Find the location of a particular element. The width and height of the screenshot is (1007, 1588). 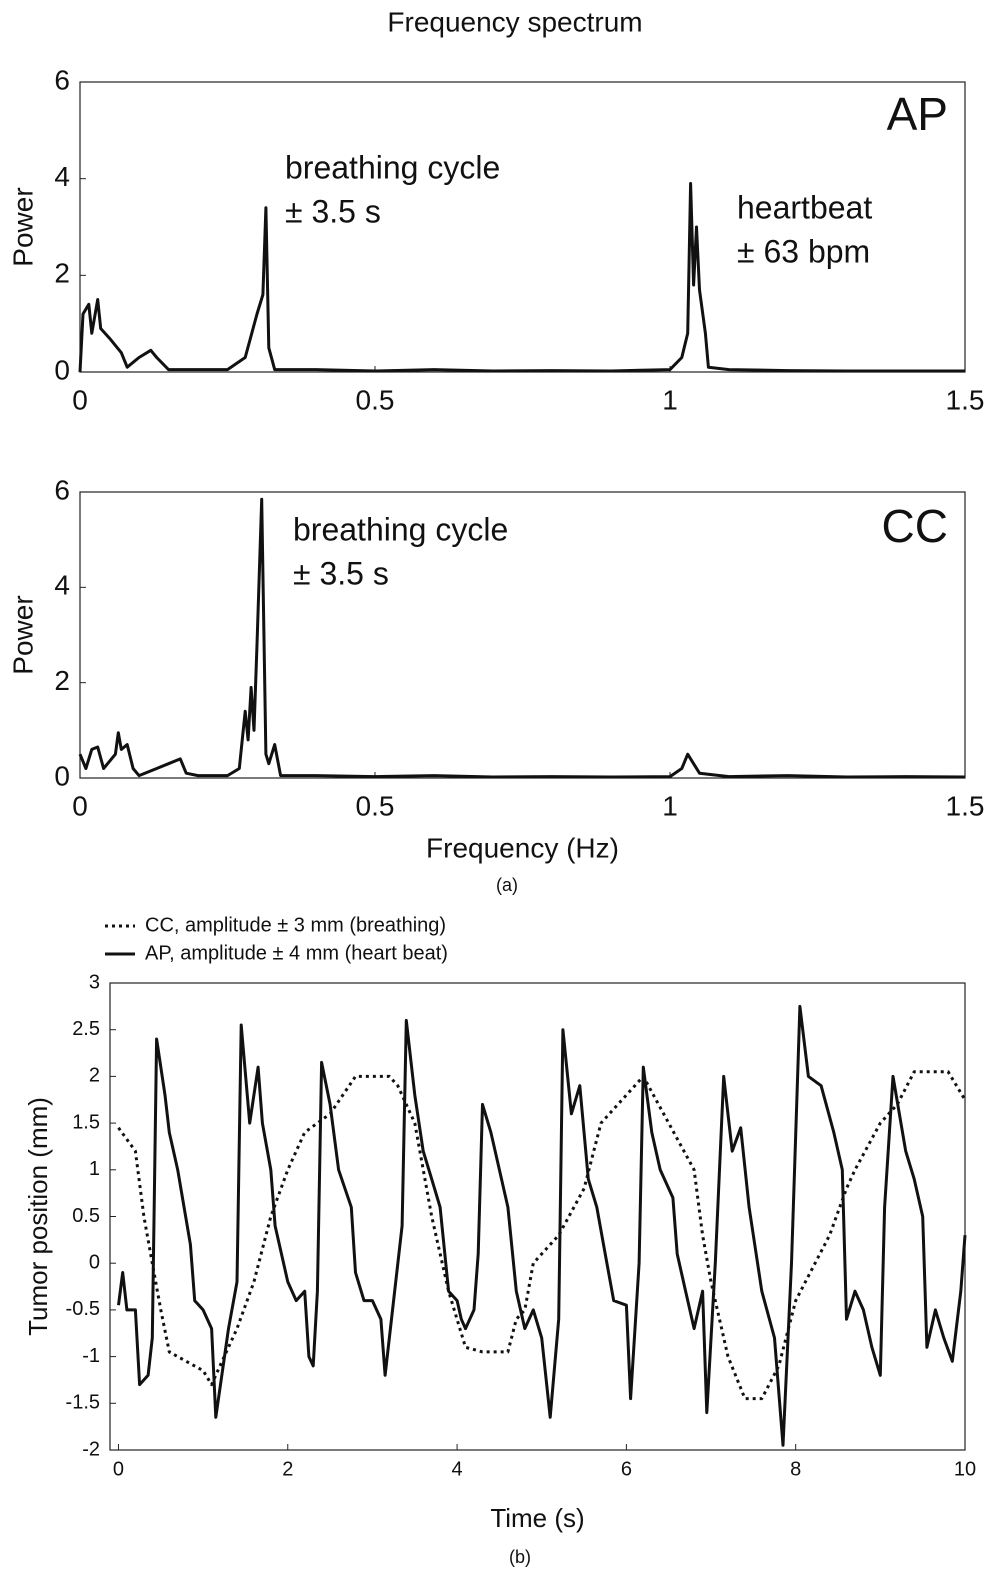

x-tick-label: 8 is located at coordinates (795, 1469).